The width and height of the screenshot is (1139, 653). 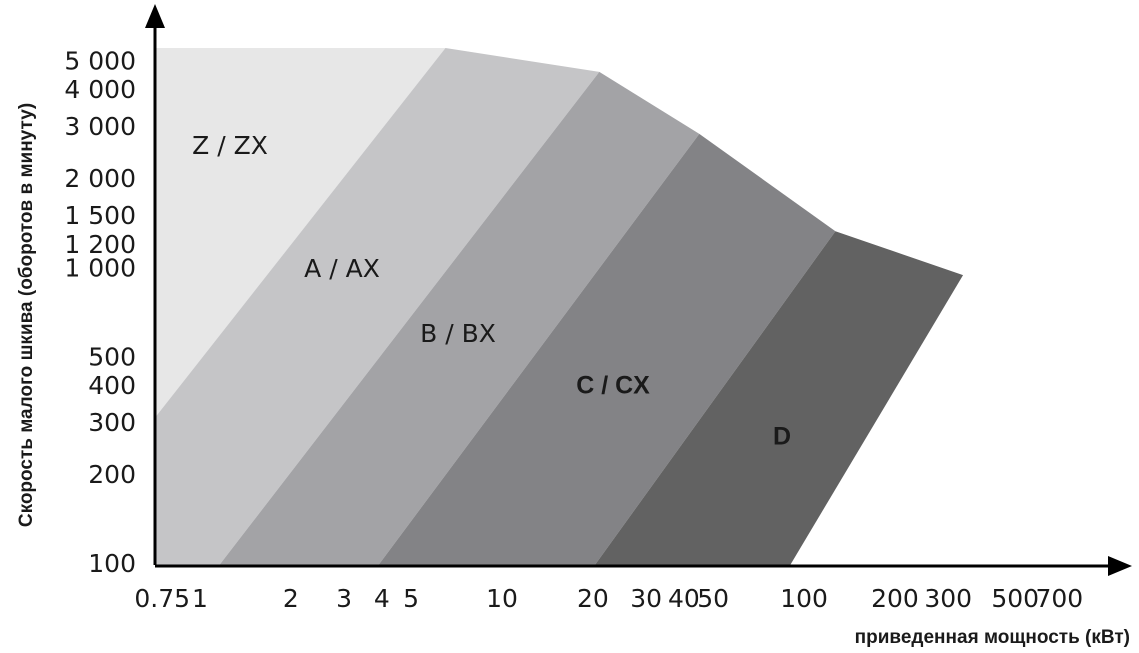 I want to click on region-label: C / CX, so click(x=613, y=386).